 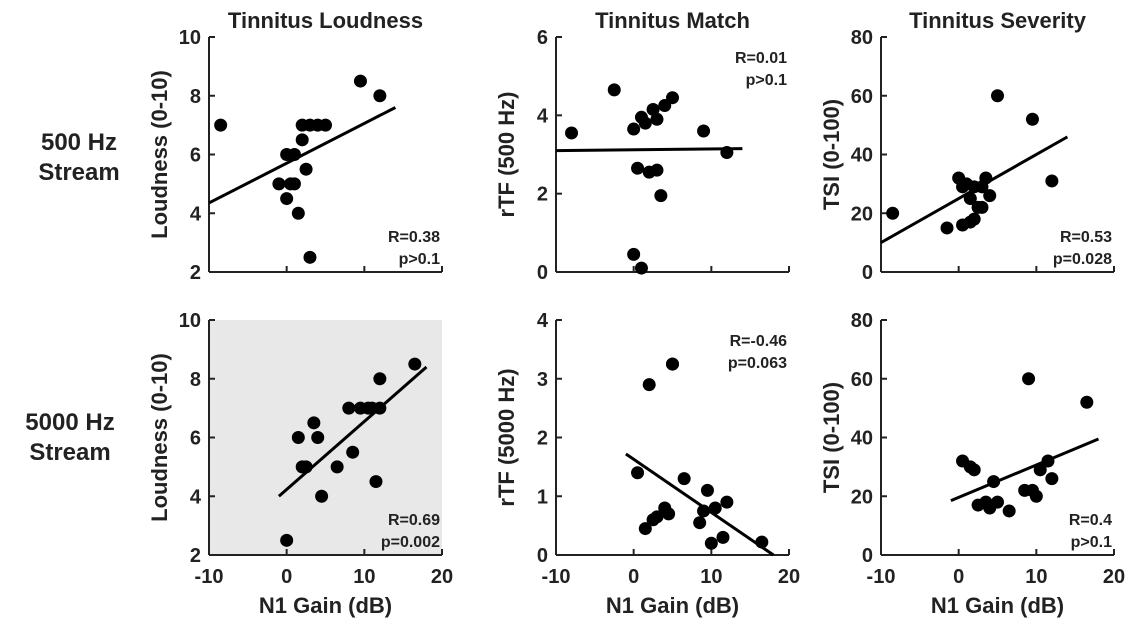 What do you see at coordinates (506, 155) in the screenshot?
I see `y-axis-label: rTF (500 Hz)` at bounding box center [506, 155].